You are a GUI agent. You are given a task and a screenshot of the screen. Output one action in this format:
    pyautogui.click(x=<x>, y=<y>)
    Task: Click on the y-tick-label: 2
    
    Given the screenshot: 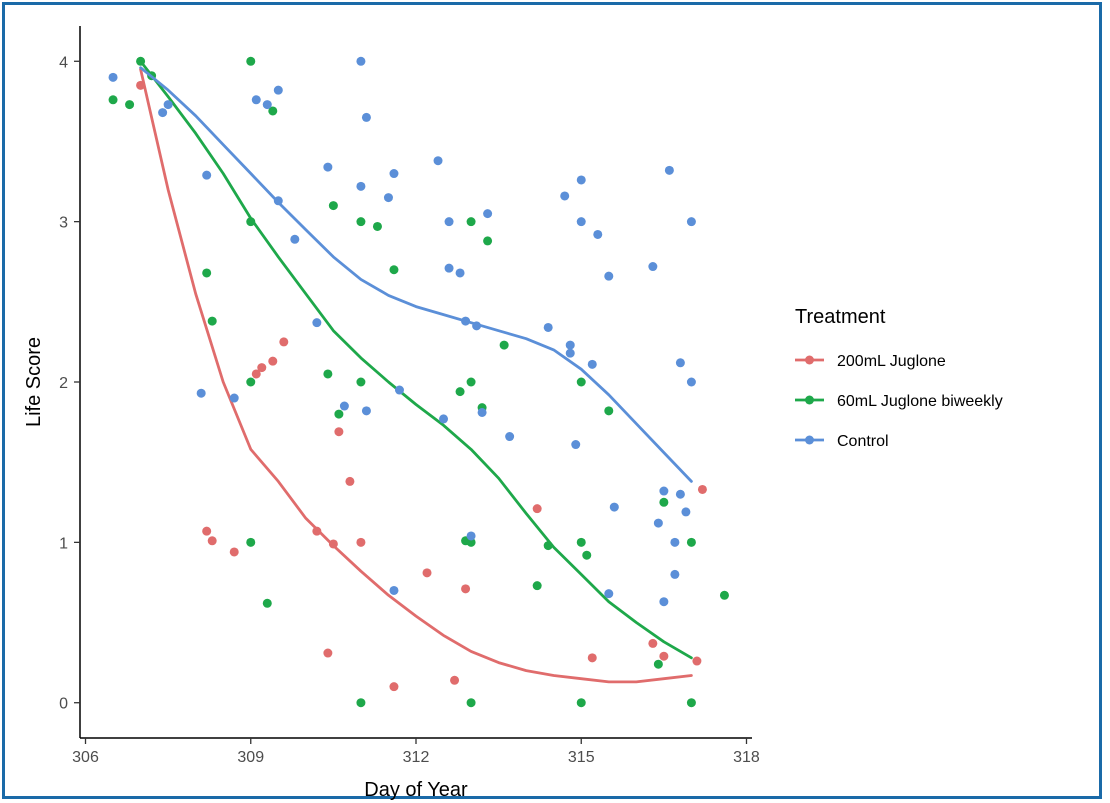 What is the action you would take?
    pyautogui.click(x=63, y=383)
    